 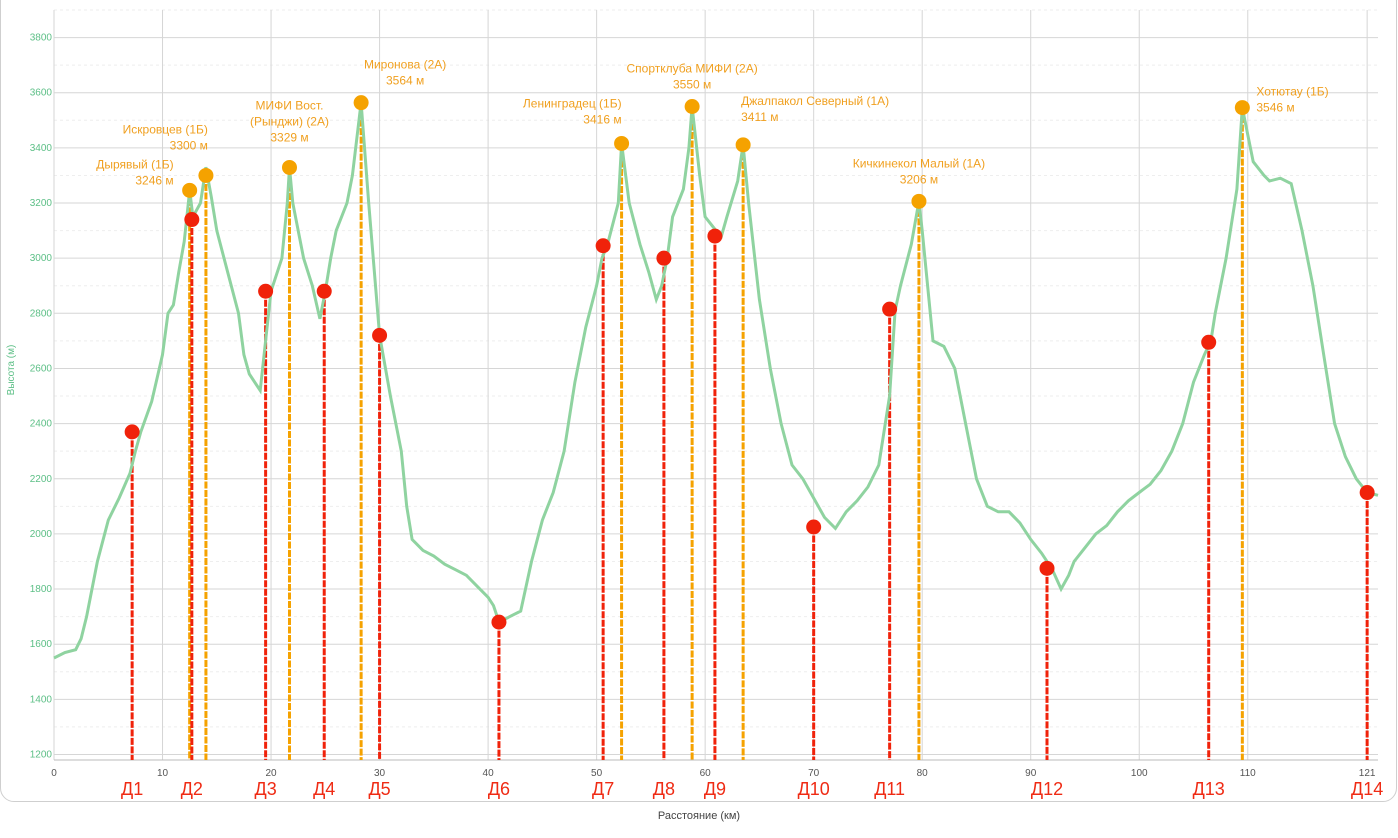 I want to click on camp-label: Д9, so click(x=715, y=789).